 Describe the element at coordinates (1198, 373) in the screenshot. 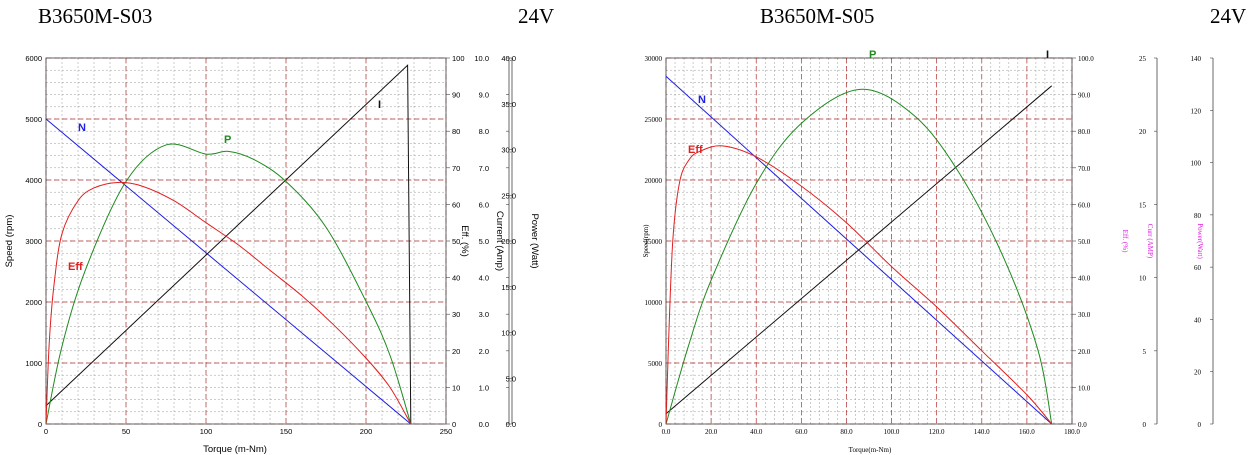

I see `y-tick-label-power: 20` at that location.